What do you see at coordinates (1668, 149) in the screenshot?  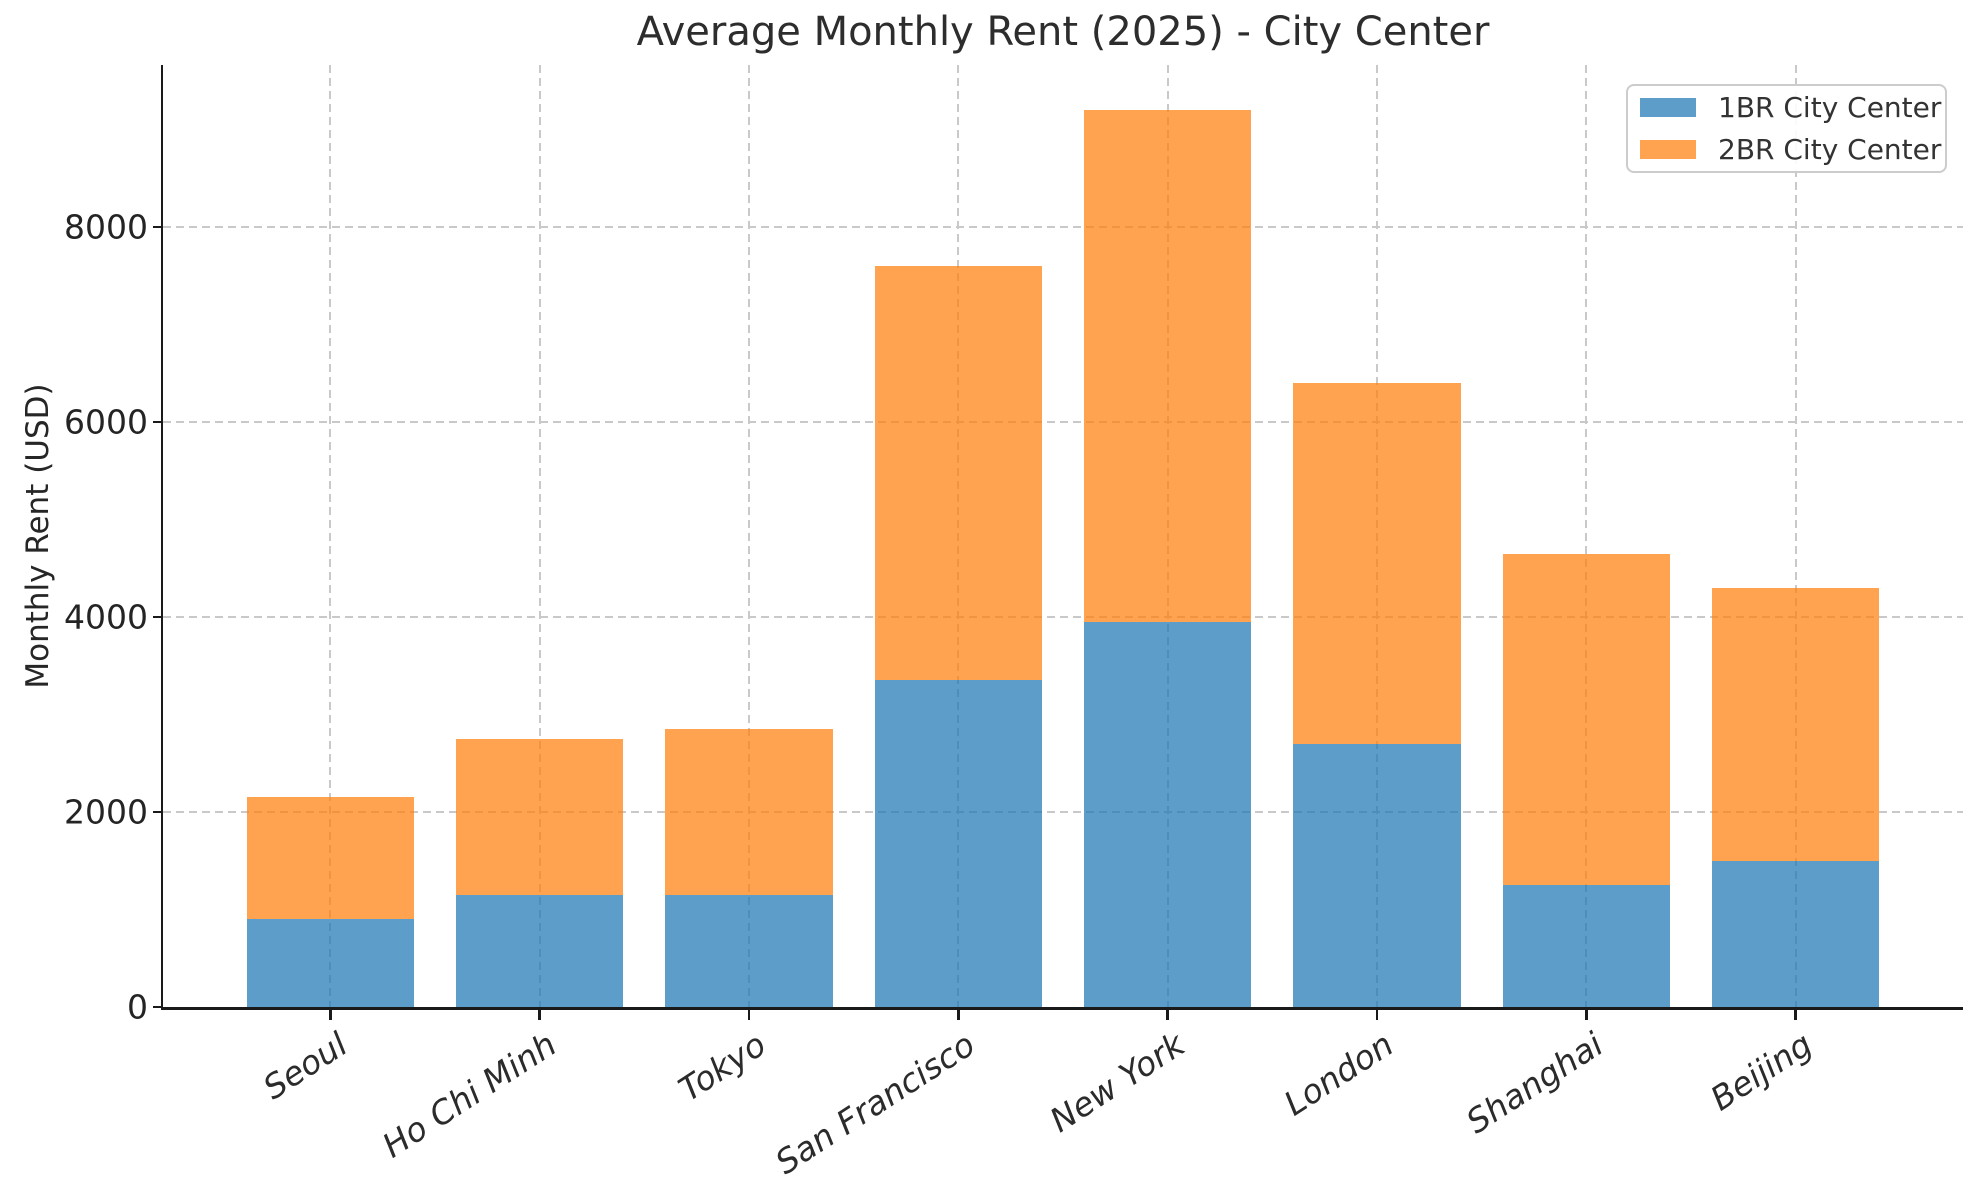 I see `legend-swatch-2br` at bounding box center [1668, 149].